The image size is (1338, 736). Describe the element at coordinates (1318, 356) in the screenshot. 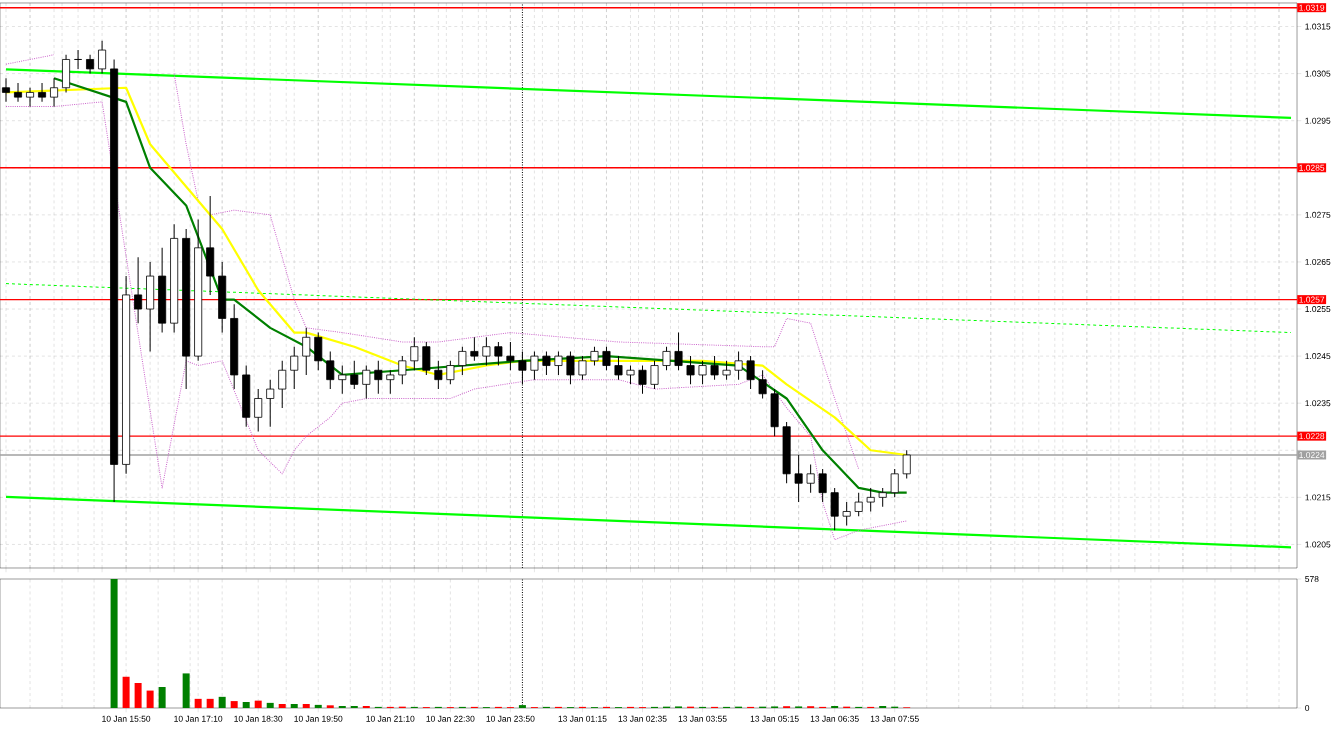

I see `y-tick-label: 1.0245` at that location.